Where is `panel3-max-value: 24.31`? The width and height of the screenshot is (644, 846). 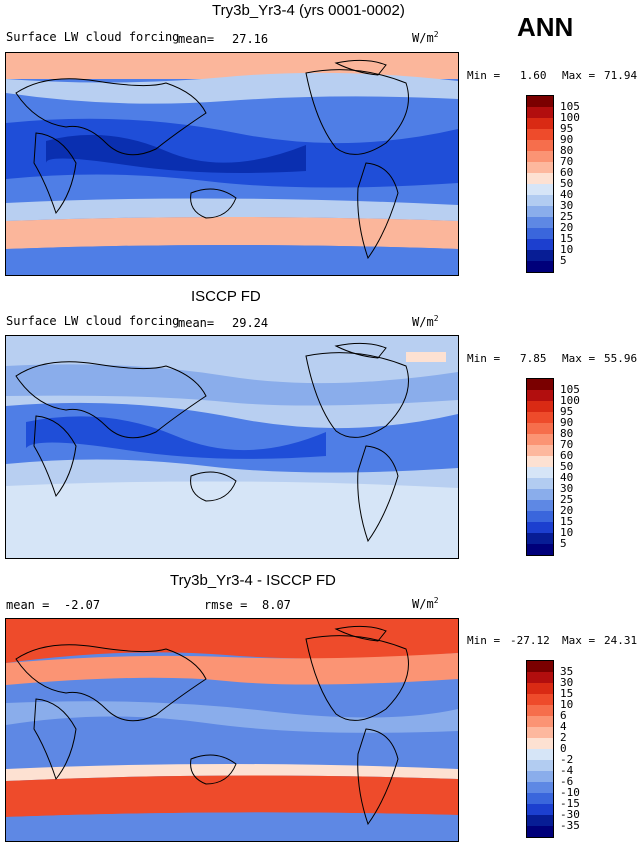
panel3-max-value: 24.31 is located at coordinates (621, 640).